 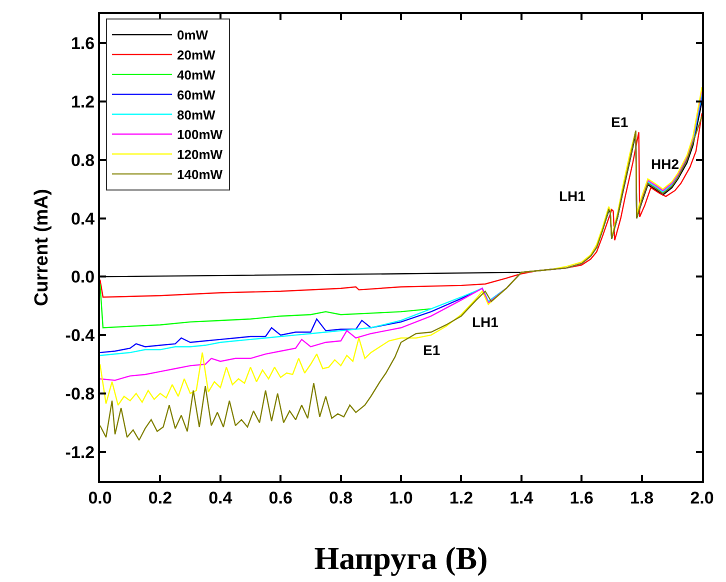 I want to click on x-tick-label: 1.6, so click(x=582, y=498).